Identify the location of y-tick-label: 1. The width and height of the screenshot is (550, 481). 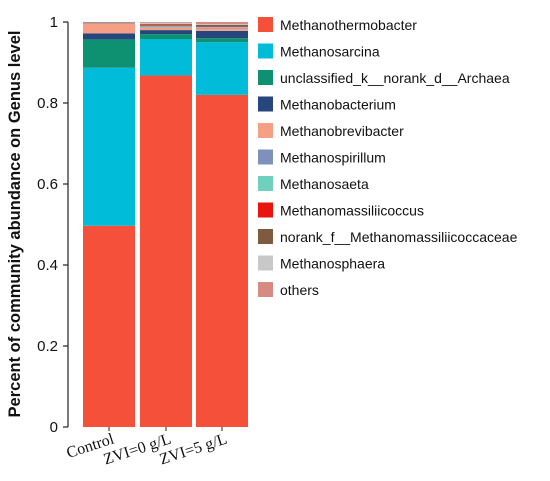
(54, 22).